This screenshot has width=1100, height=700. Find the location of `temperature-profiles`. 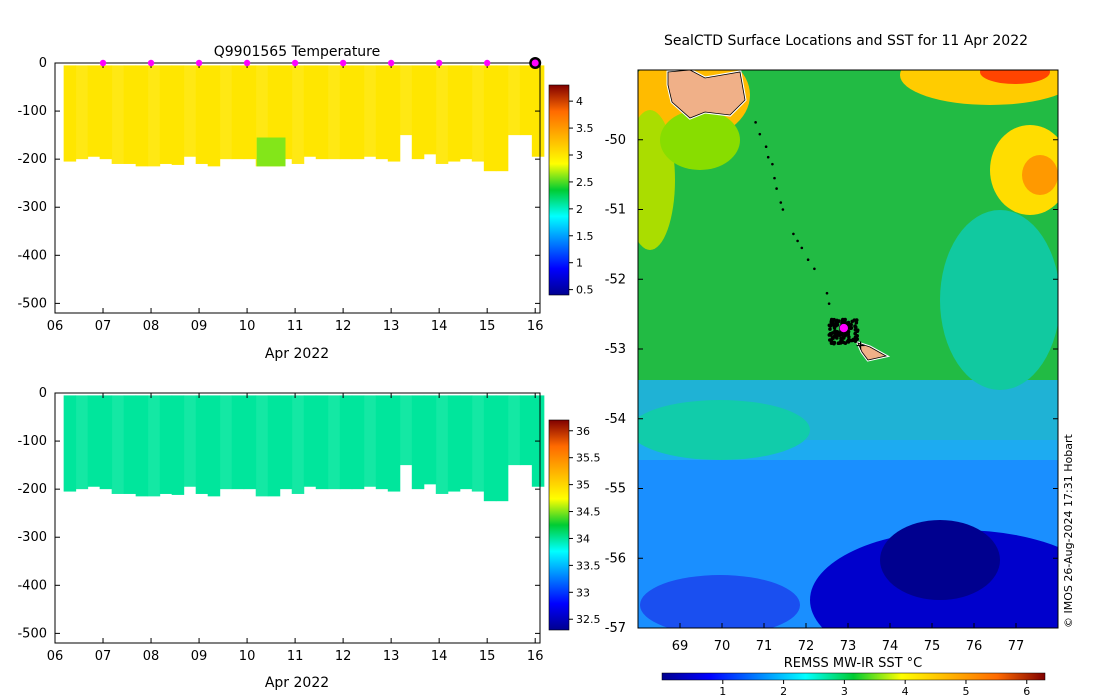

temperature-profiles is located at coordinates (304, 118).